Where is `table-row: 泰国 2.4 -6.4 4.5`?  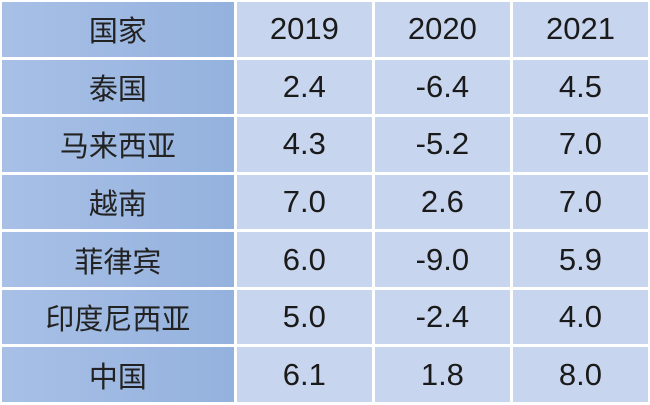 table-row: 泰国 2.4 -6.4 4.5 is located at coordinates (325, 87).